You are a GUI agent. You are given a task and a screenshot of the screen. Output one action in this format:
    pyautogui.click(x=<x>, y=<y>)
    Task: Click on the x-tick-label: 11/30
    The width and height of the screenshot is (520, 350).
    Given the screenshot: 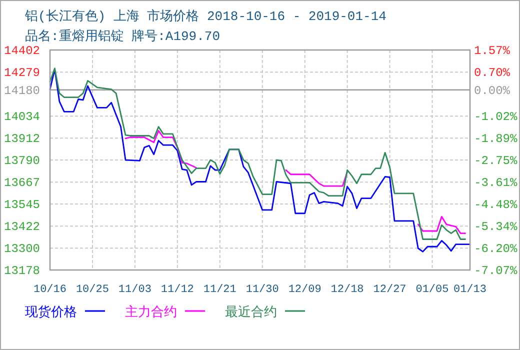 What is the action you would take?
    pyautogui.click(x=262, y=290)
    